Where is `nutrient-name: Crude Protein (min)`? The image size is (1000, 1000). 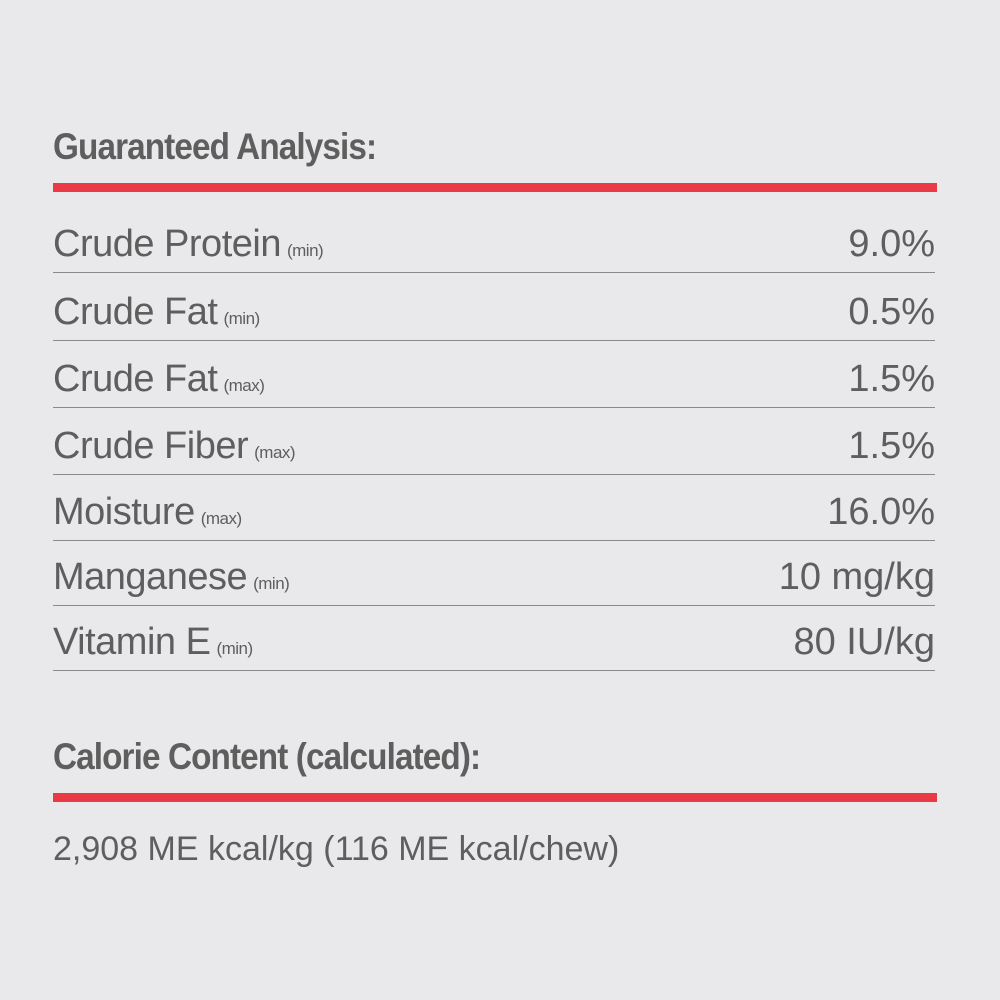 nutrient-name: Crude Protein (min) is located at coordinates (188, 244).